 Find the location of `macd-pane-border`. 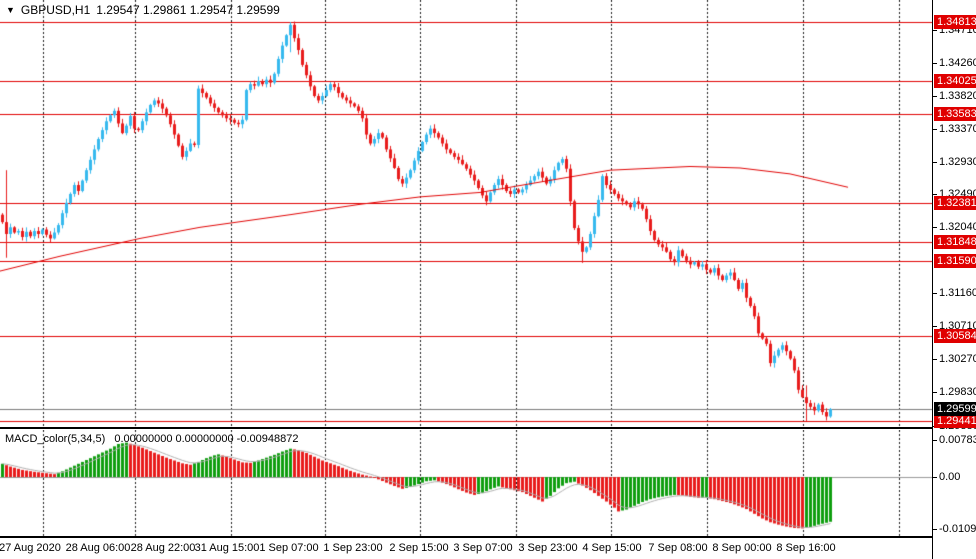

macd-pane-border is located at coordinates (466, 536).